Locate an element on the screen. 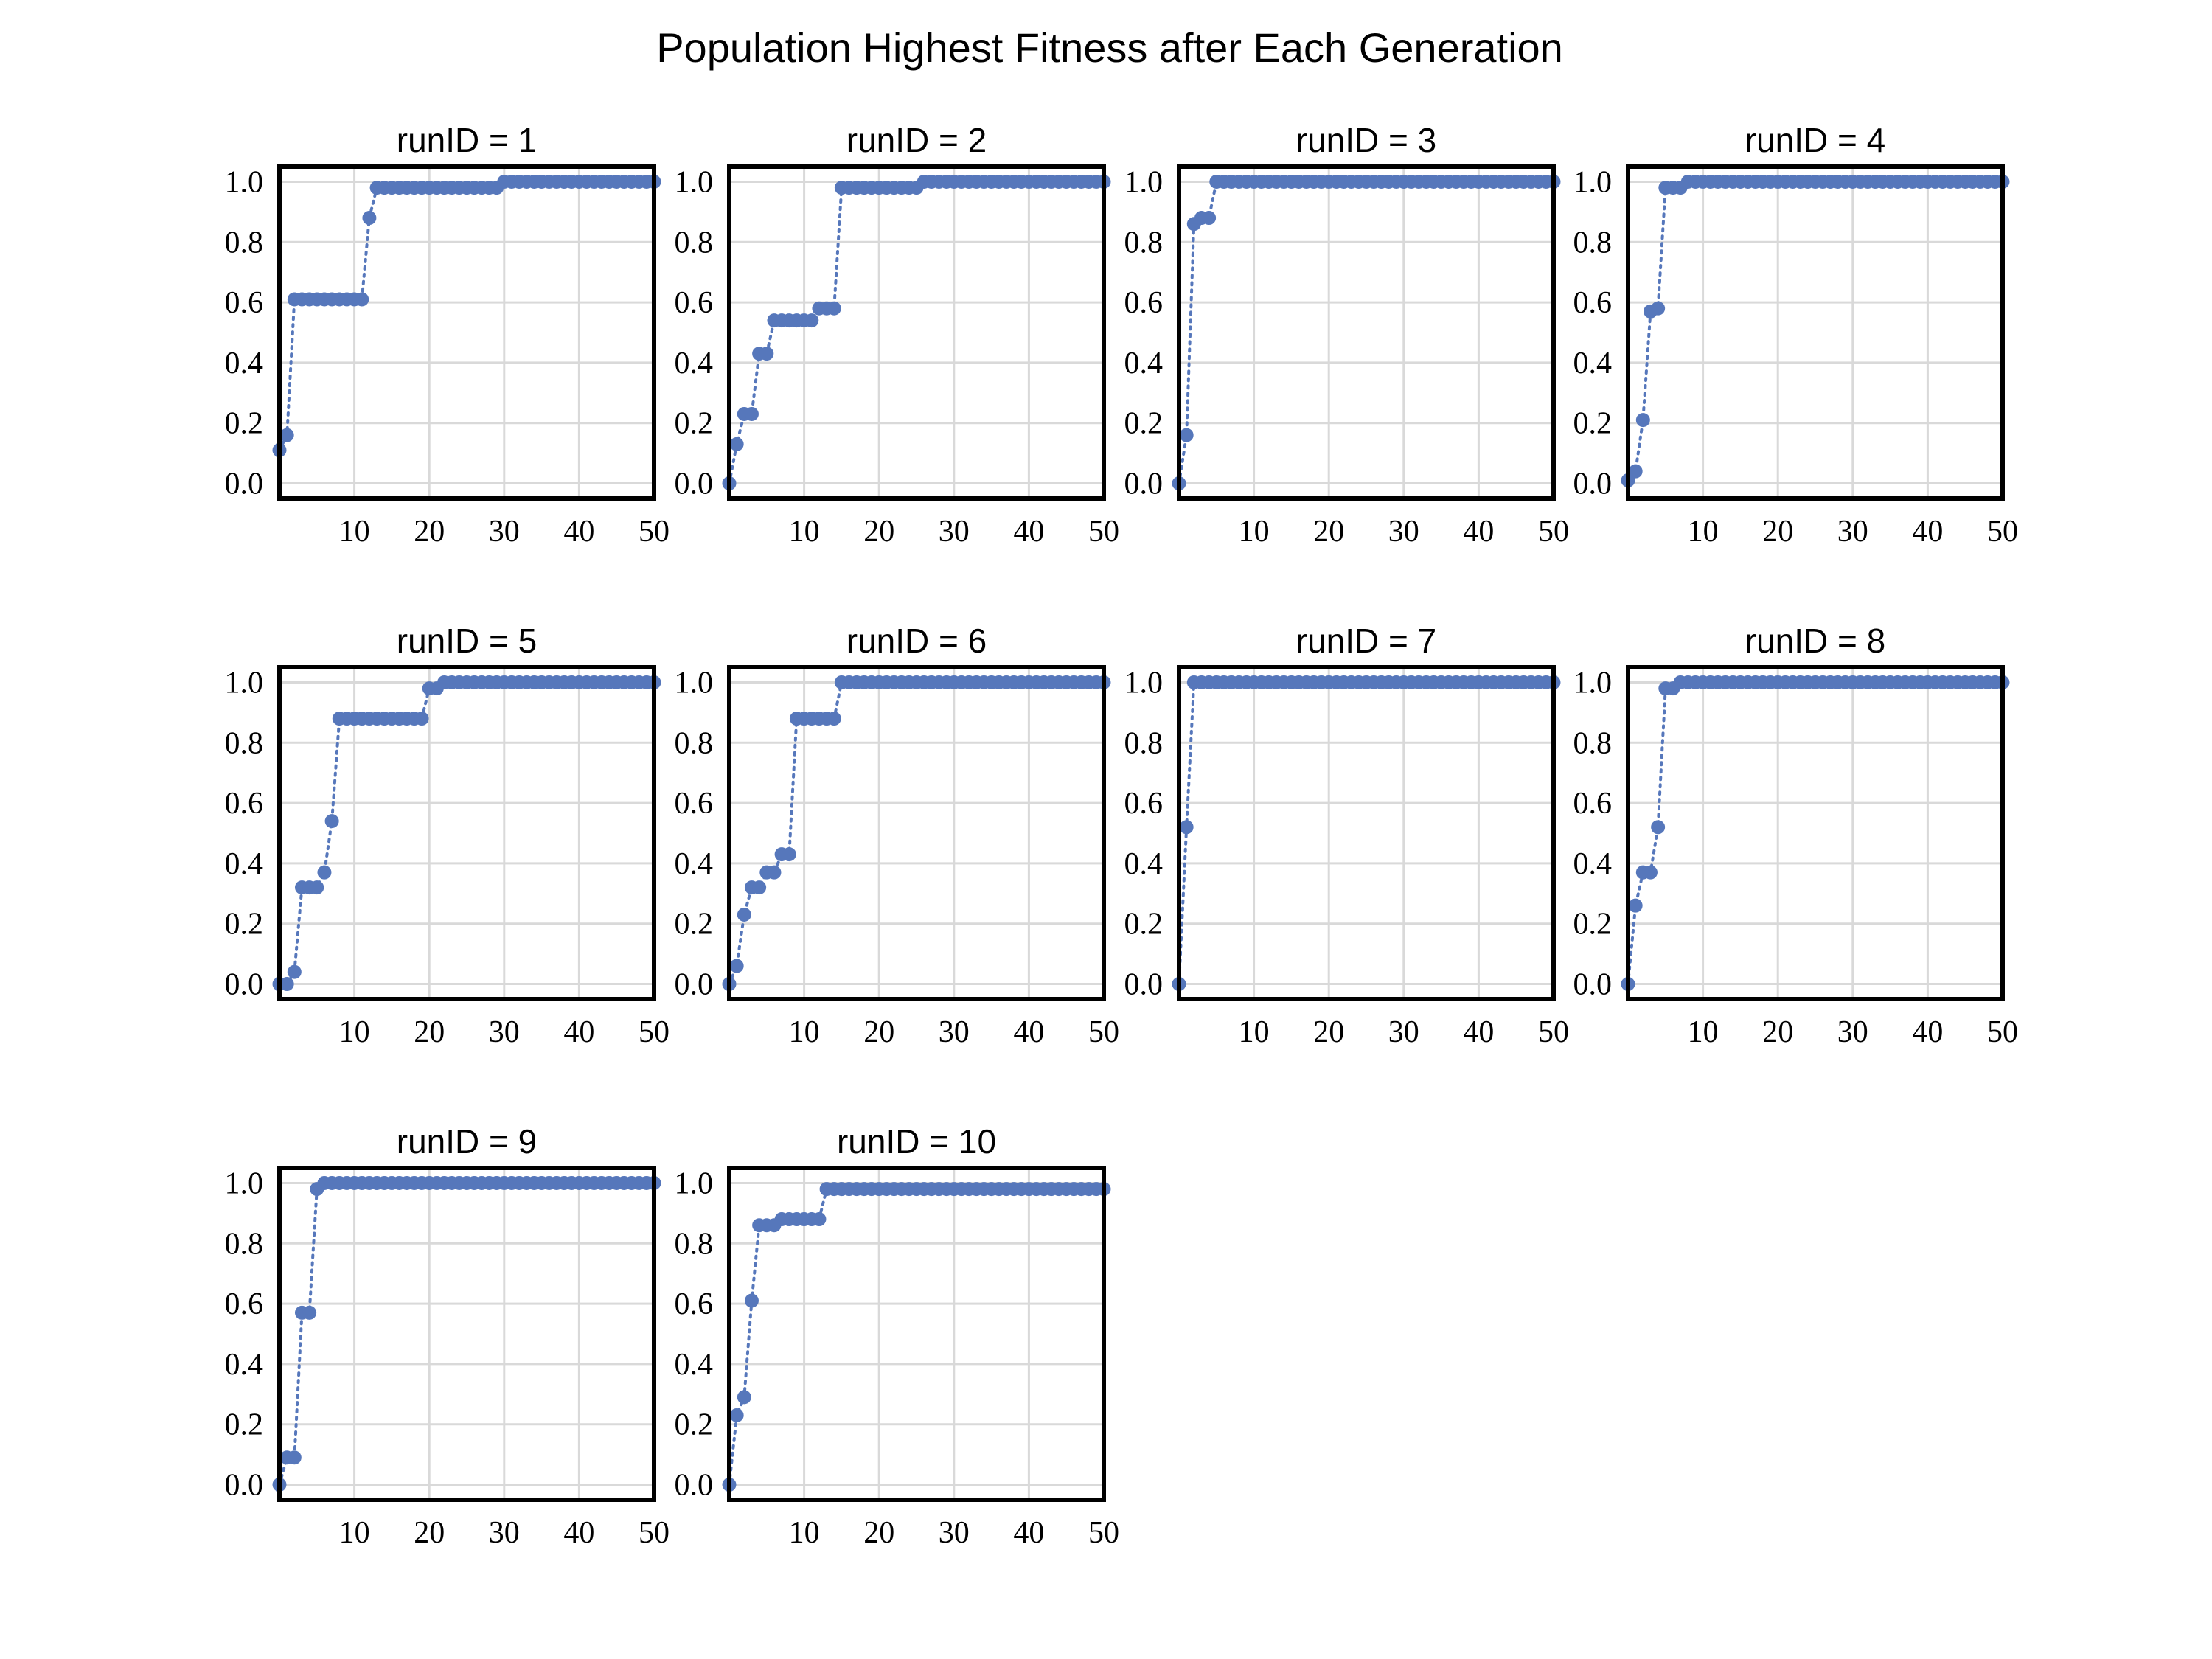  subplot-5: runID = 5 10 20 30 40 50 0.0 0.2 0.4 0.6 0.8 1.0 is located at coordinates (447, 835).